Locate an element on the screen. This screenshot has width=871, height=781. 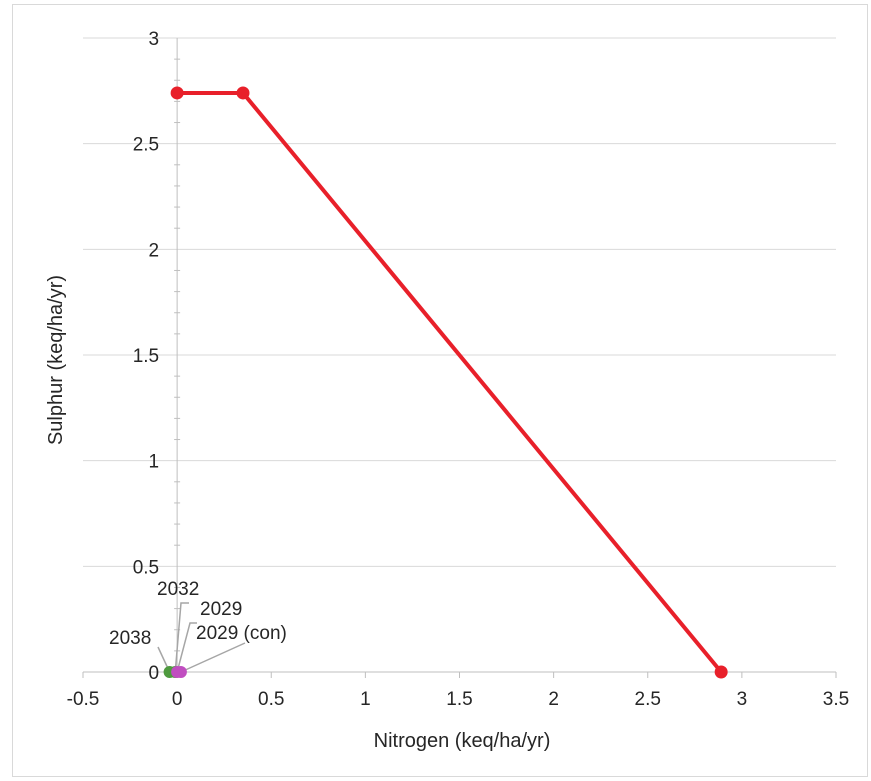
y-tick-label-1: 0.5 is located at coordinates (146, 567).